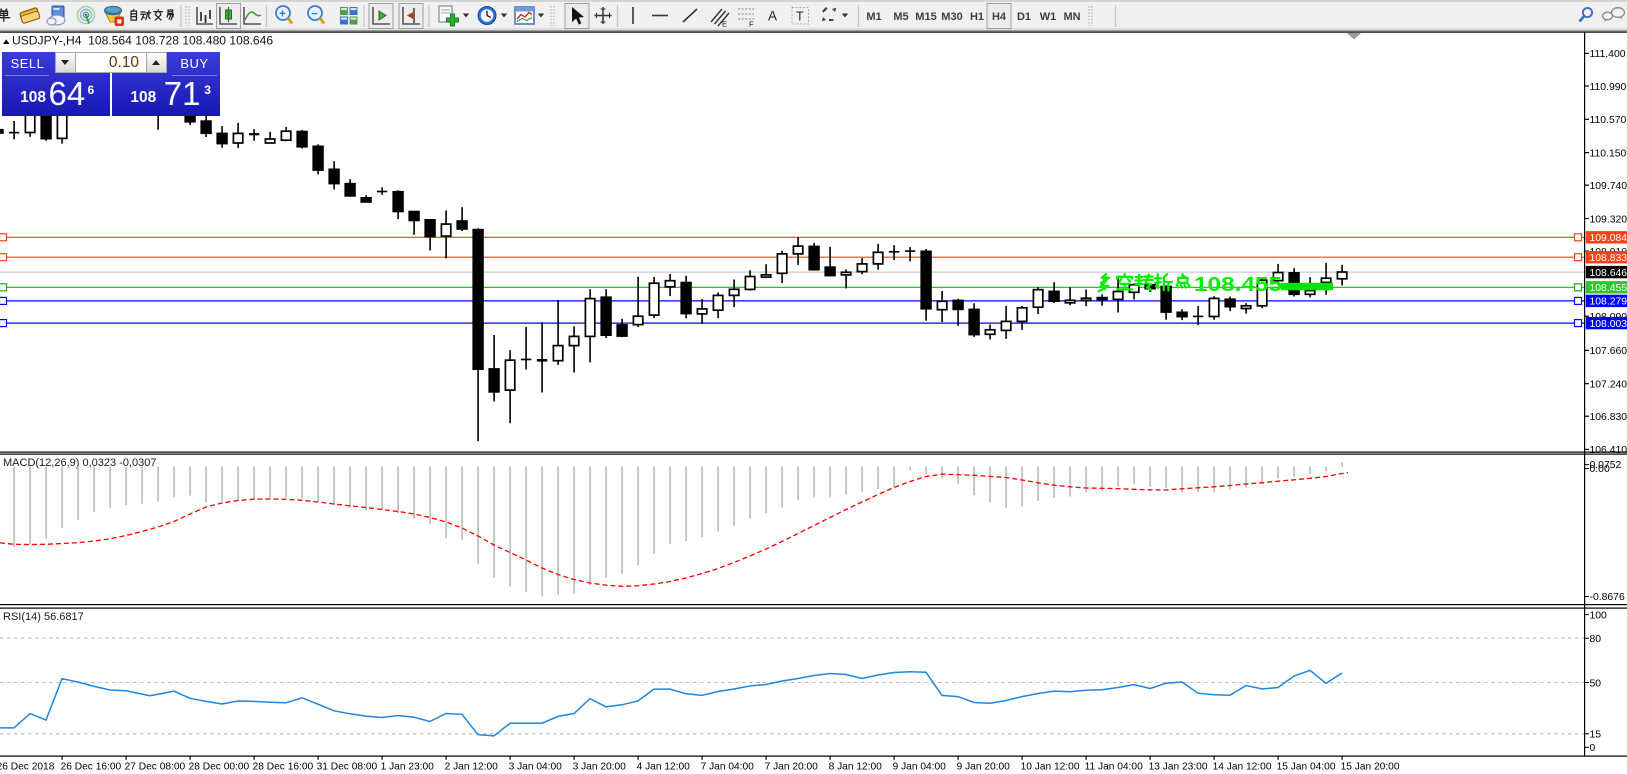 The height and width of the screenshot is (774, 1627). What do you see at coordinates (1608, 120) in the screenshot?
I see `svg-text: 110.570` at bounding box center [1608, 120].